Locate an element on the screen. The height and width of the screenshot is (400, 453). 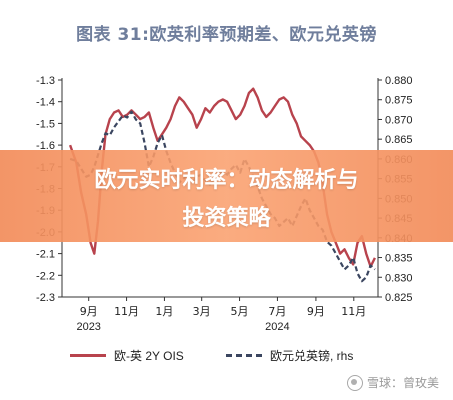
legend-swatch-fx is located at coordinates (244, 355).